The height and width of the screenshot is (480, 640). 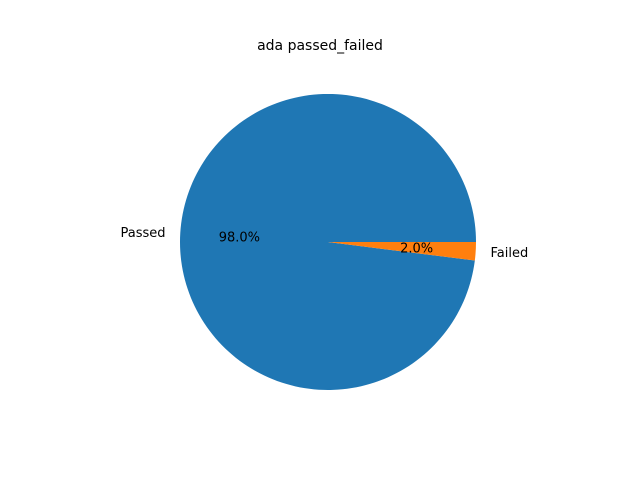 I want to click on slice-pct-label-failed: 2.0%, so click(x=416, y=249).